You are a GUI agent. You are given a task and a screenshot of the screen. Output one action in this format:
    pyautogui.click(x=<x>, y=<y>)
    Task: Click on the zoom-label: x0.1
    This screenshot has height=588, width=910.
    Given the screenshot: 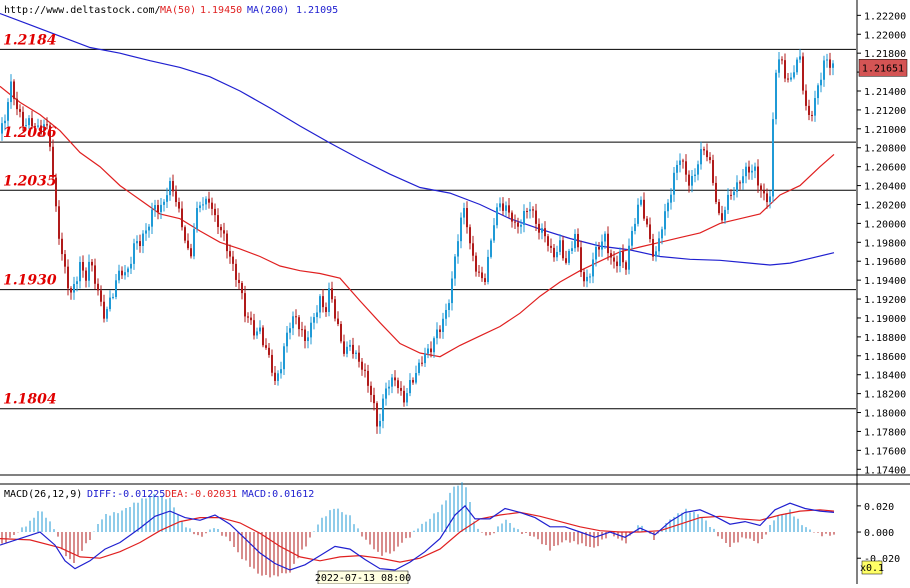 What is the action you would take?
    pyautogui.click(x=872, y=568)
    